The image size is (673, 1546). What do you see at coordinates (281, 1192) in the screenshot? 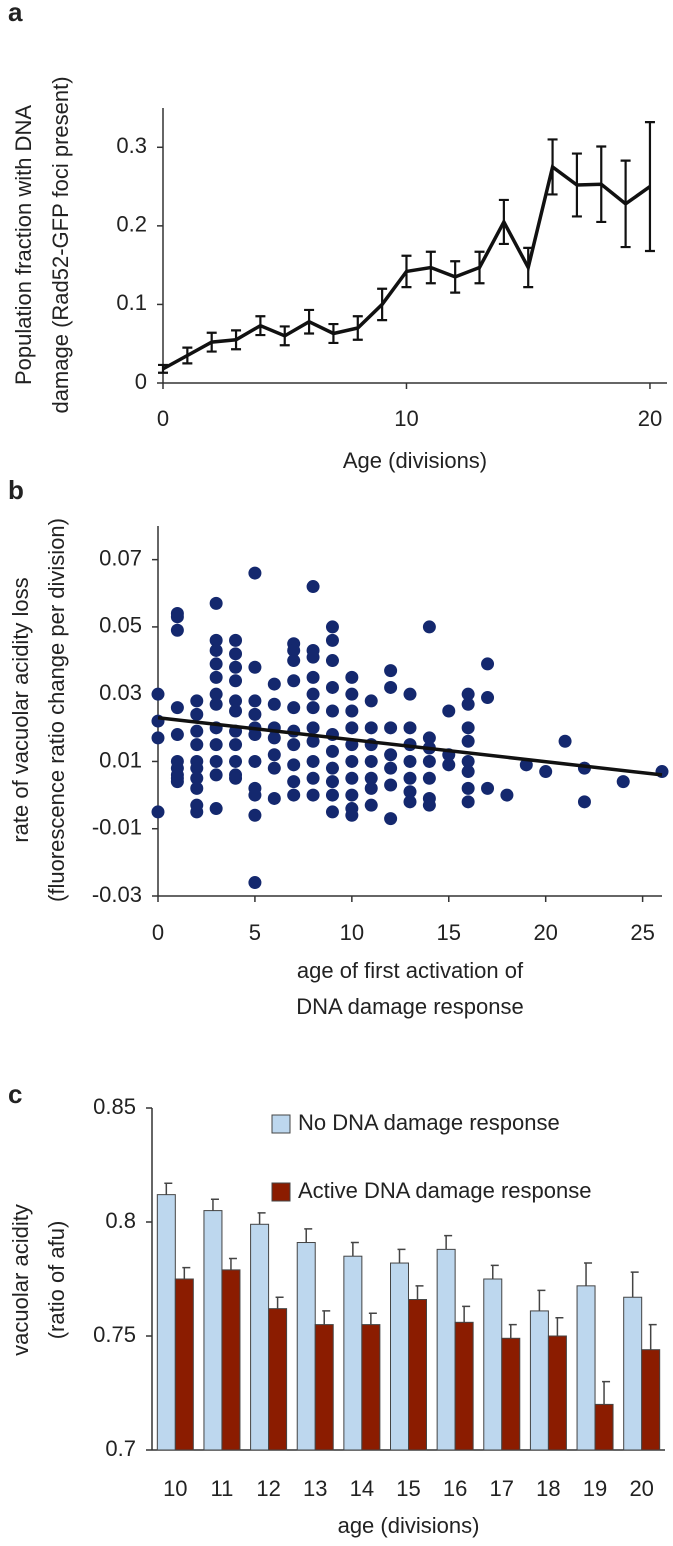
I see `legend-swatch` at bounding box center [281, 1192].